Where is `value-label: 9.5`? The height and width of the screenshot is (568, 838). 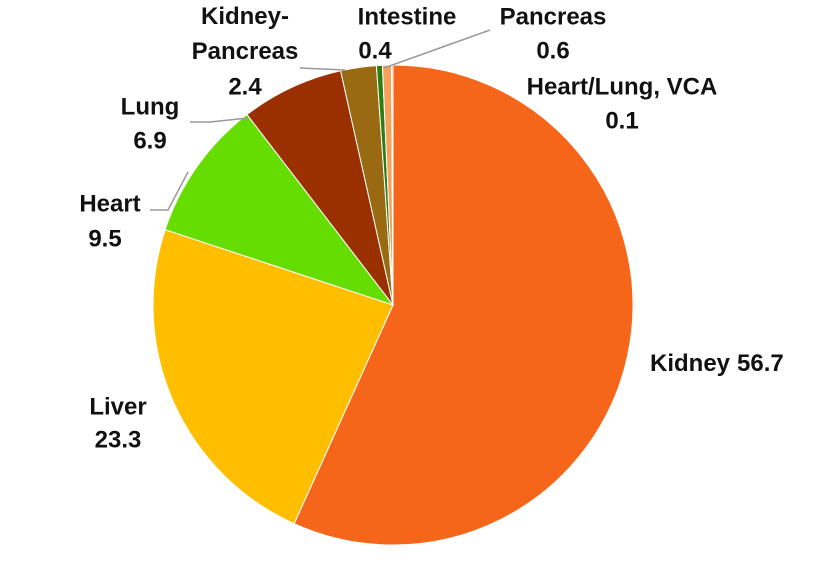 value-label: 9.5 is located at coordinates (104, 238).